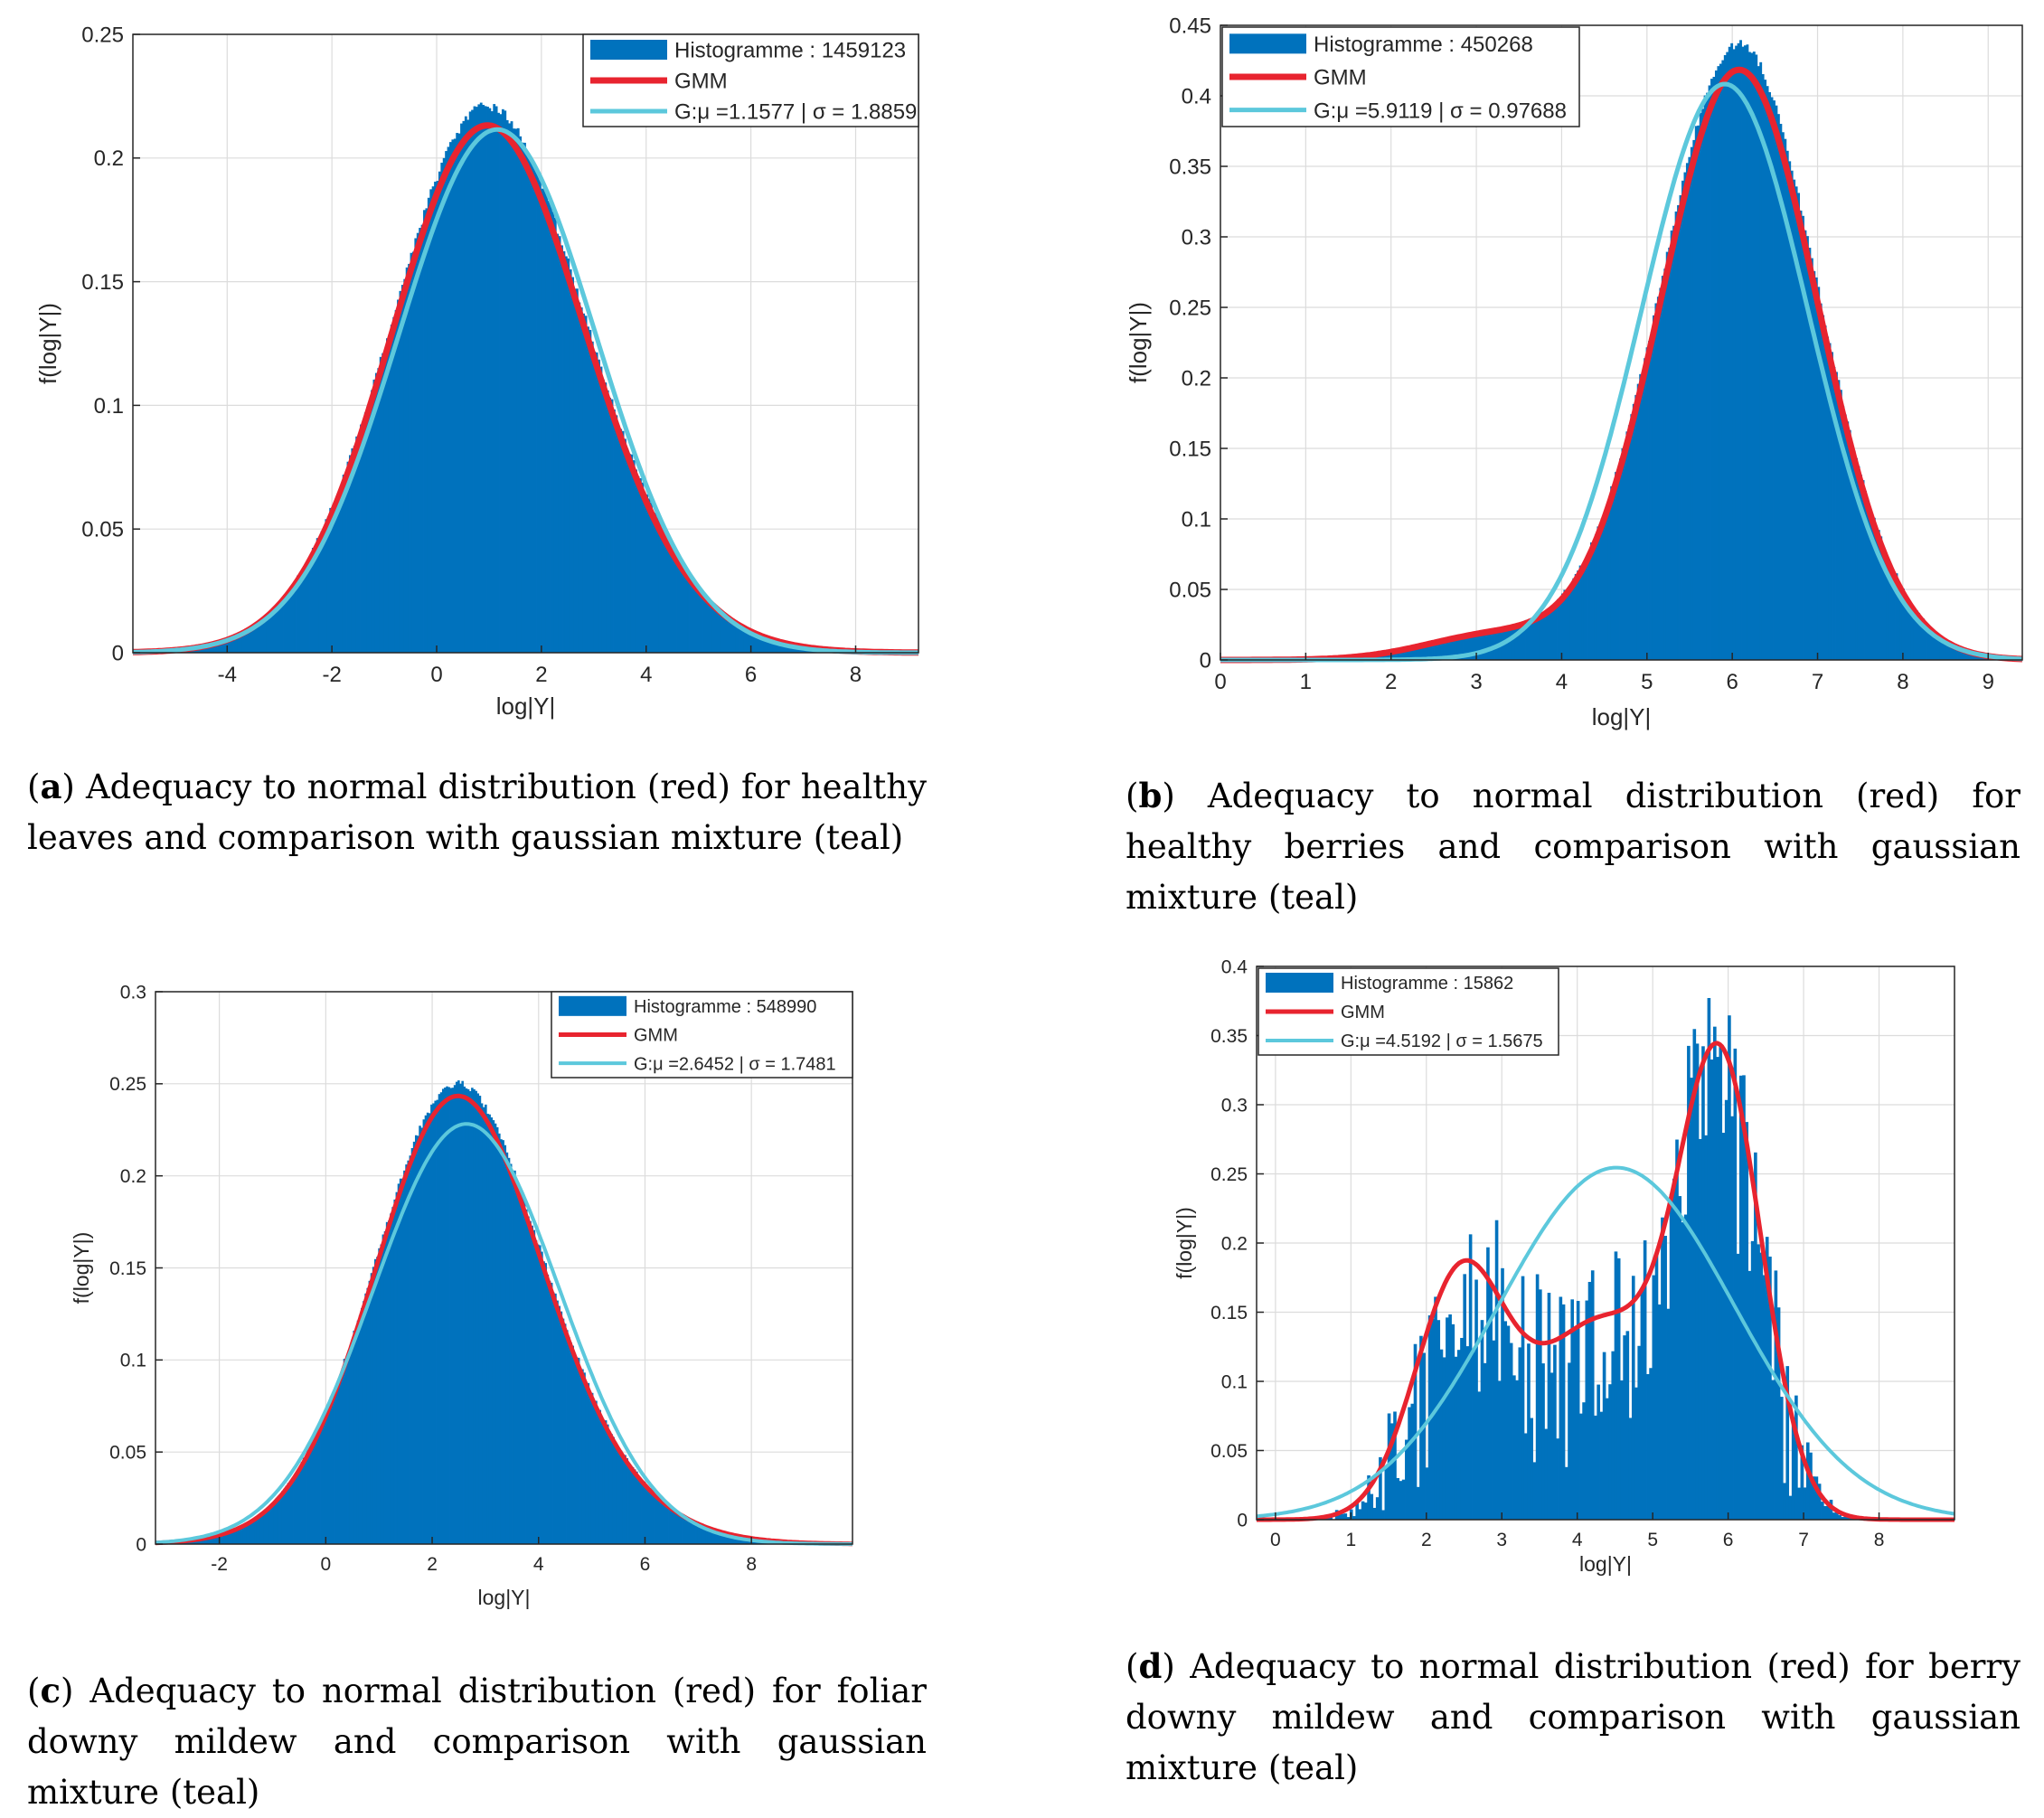  I want to click on legend-entry: G:μ =1.1577 | σ = 1.8859, so click(796, 113).